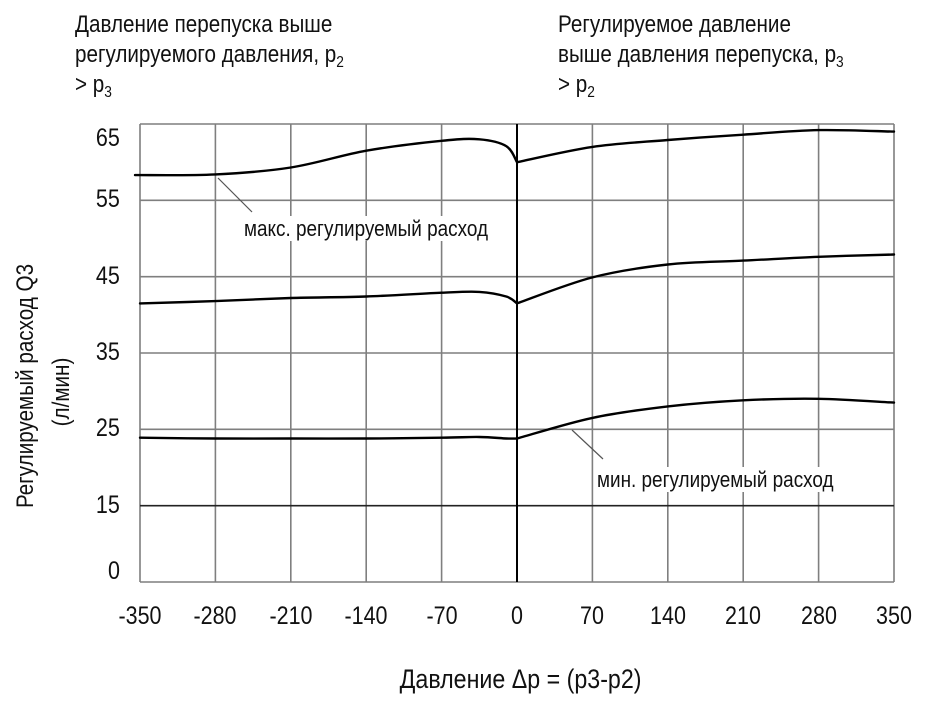 The image size is (926, 704). I want to click on left-note-line1: Давление перепуска выше, so click(204, 24).